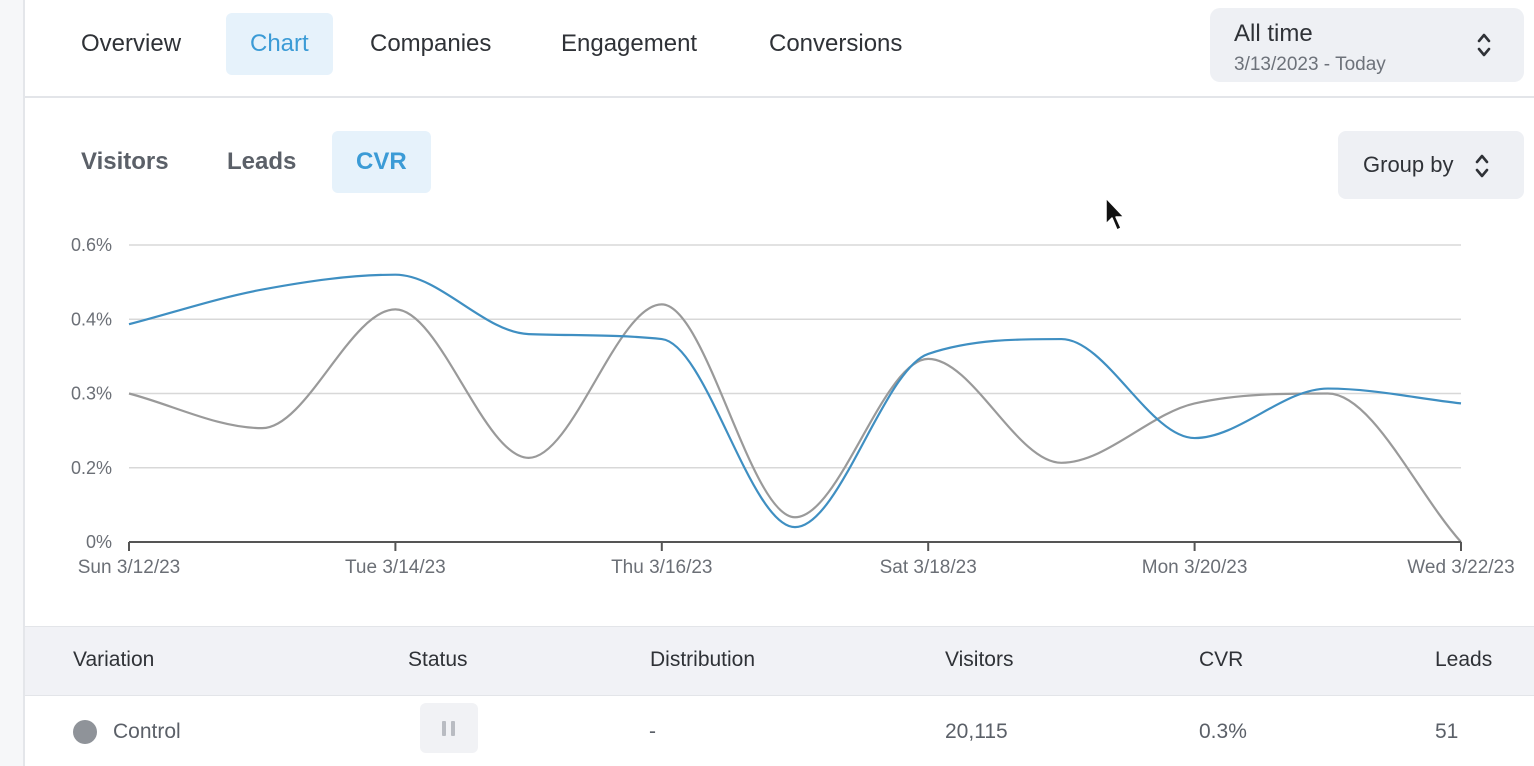 This screenshot has height=766, width=1534. Describe the element at coordinates (91, 245) in the screenshot. I see `y-tick-label: 0.6%` at that location.